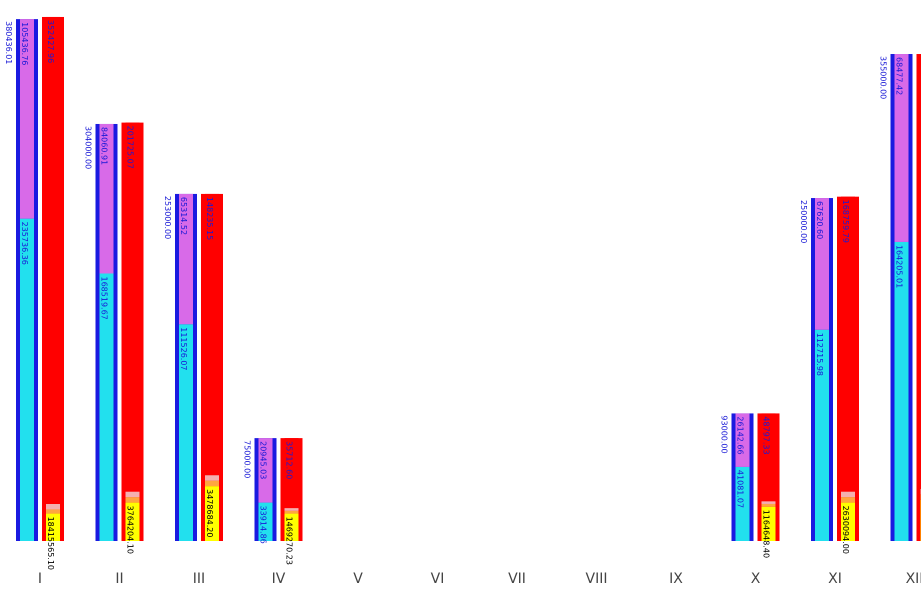 This screenshot has height=595, width=921. What do you see at coordinates (199, 579) in the screenshot?
I see `category-label-iii: III` at bounding box center [199, 579].